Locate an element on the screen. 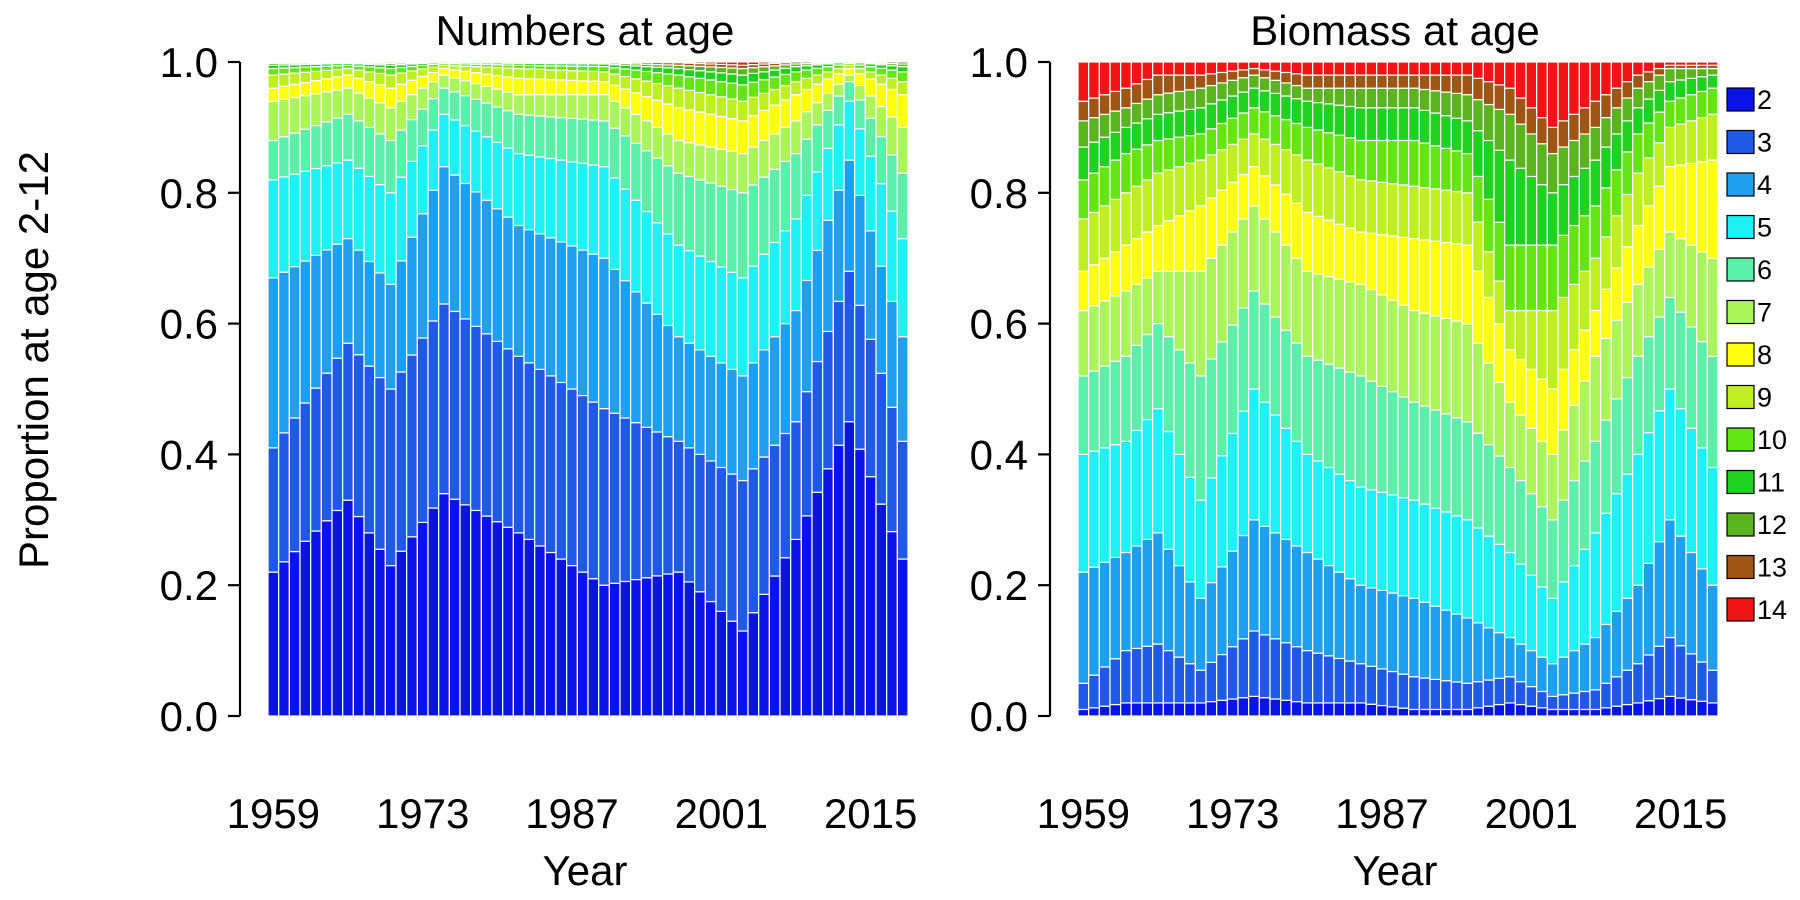 This screenshot has height=900, width=1800. legend-label-age-6: 6 is located at coordinates (1764, 270).